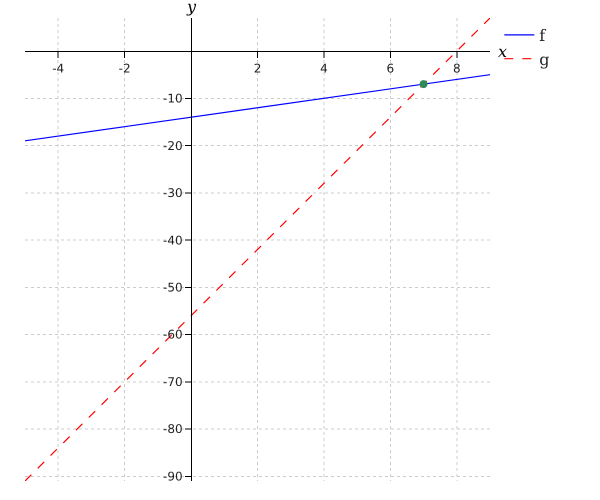 This screenshot has height=500, width=600. What do you see at coordinates (173, 335) in the screenshot?
I see `y-tick-label: -60` at bounding box center [173, 335].